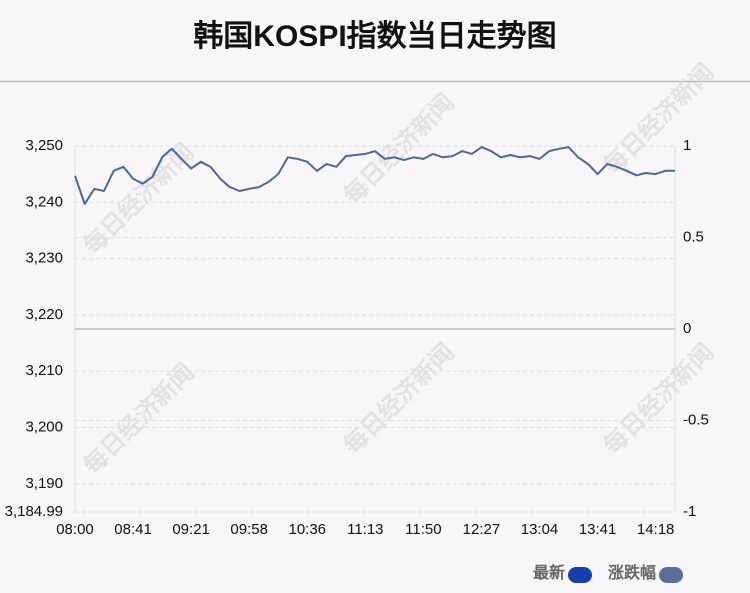  What do you see at coordinates (598, 529) in the screenshot?
I see `x-tick-label: 13:41` at bounding box center [598, 529].